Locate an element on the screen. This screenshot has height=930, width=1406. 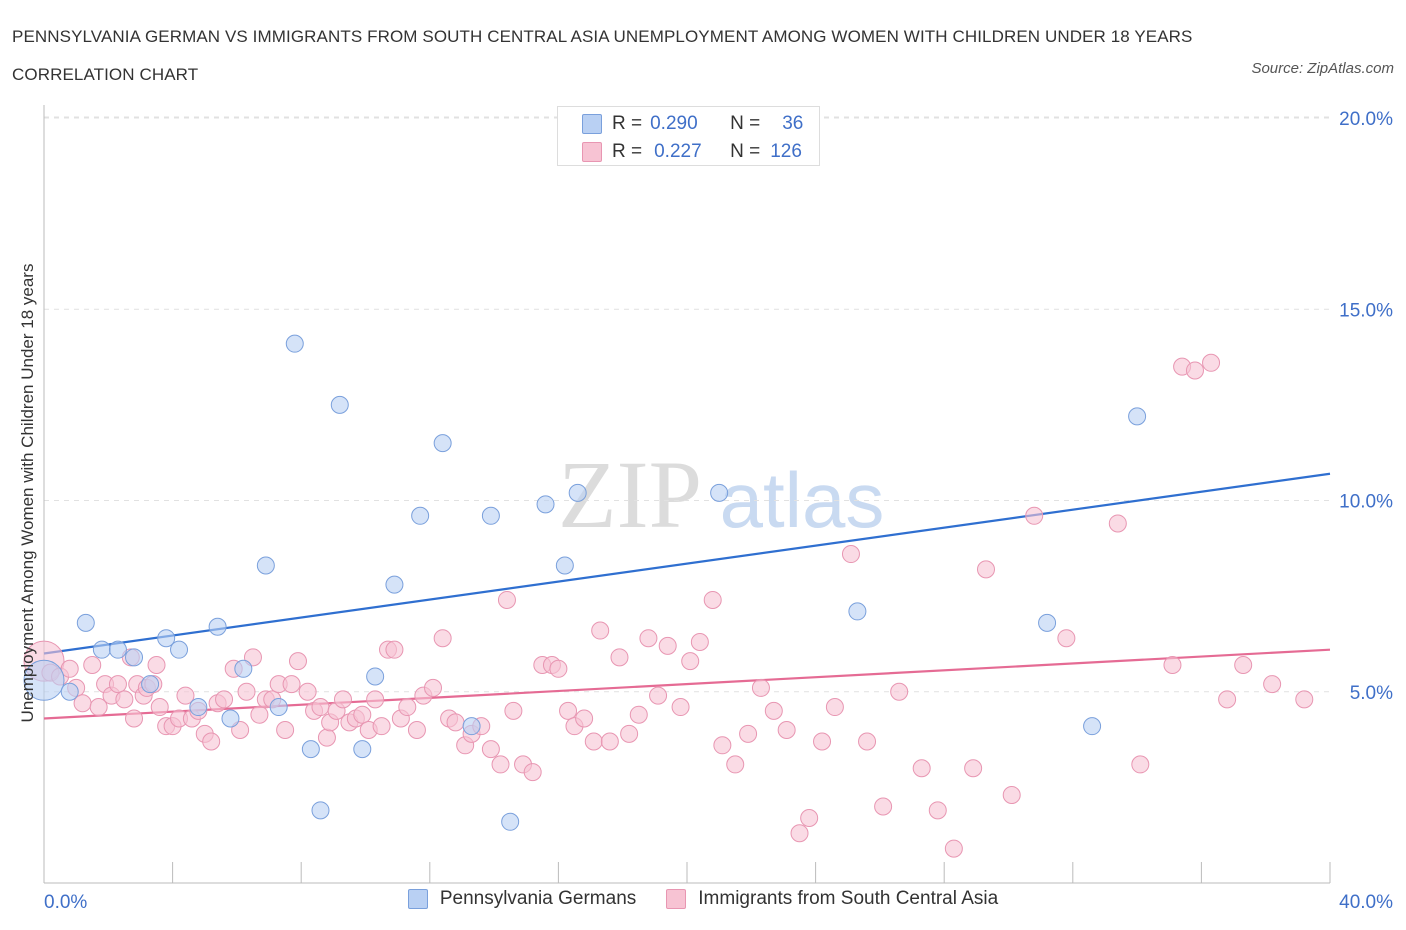
legend-series-label: Immigrants from South Central Asia is located at coordinates (848, 898).